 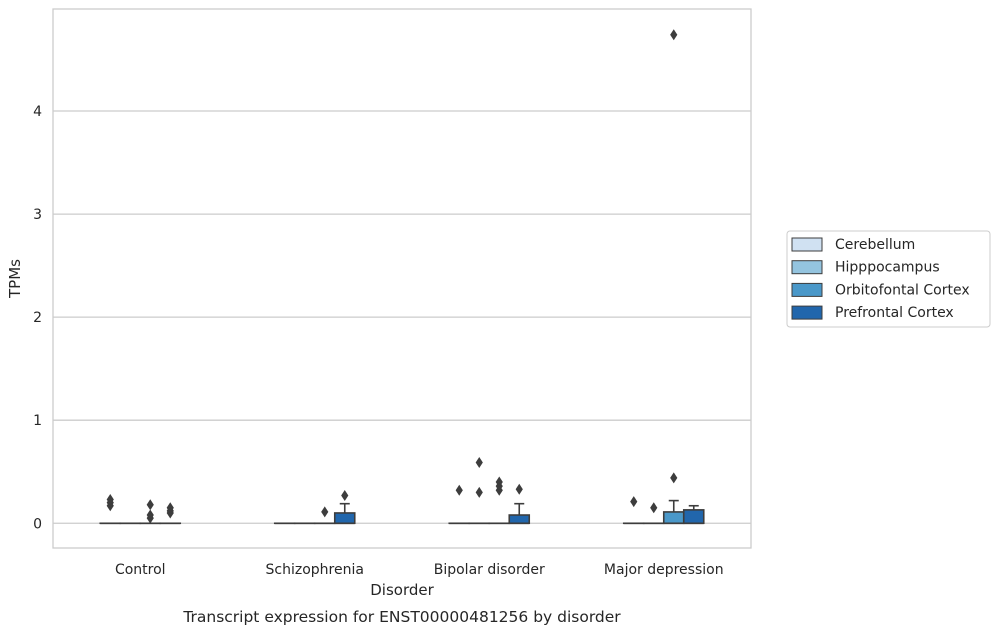 I want to click on y-tick-label: 3, so click(x=37, y=215).